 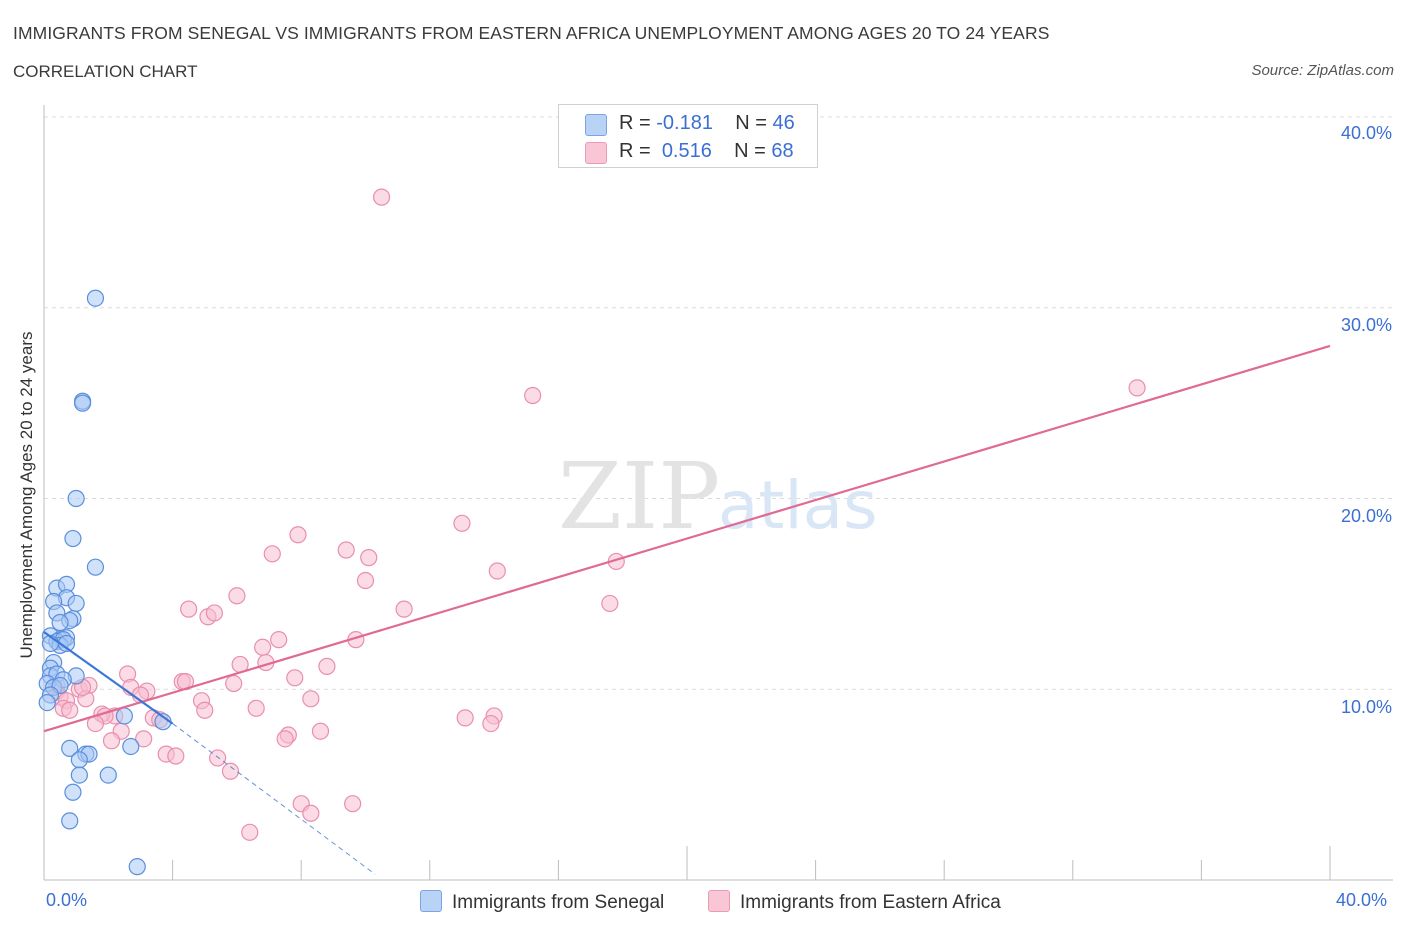 What do you see at coordinates (782, 151) in the screenshot?
I see `n-value: 68` at bounding box center [782, 151].